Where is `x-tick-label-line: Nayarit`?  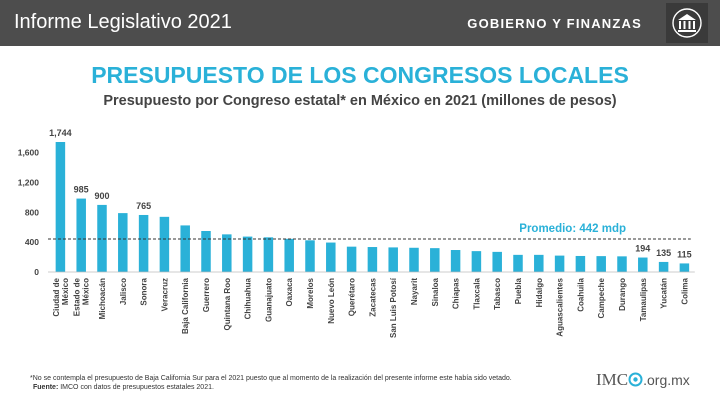
x-tick-label-line: Nayarit is located at coordinates (414, 291).